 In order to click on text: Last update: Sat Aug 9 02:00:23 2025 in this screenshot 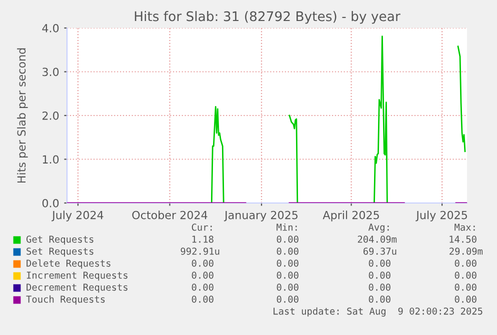, I will do `click(378, 312)`.